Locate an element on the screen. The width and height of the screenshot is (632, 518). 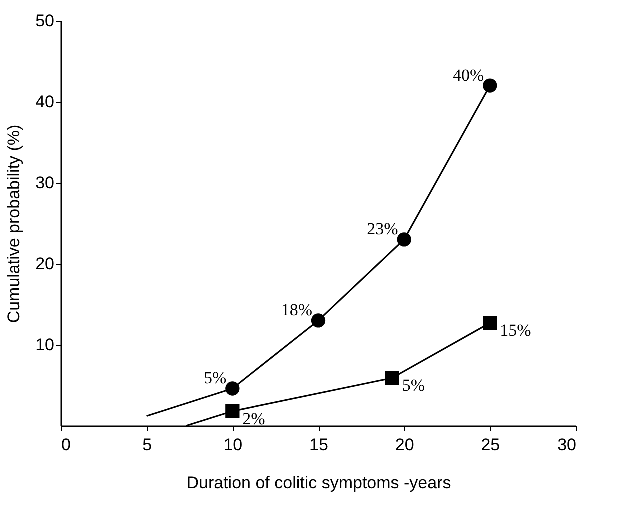
y-tick-label: 30 is located at coordinates (45, 183).